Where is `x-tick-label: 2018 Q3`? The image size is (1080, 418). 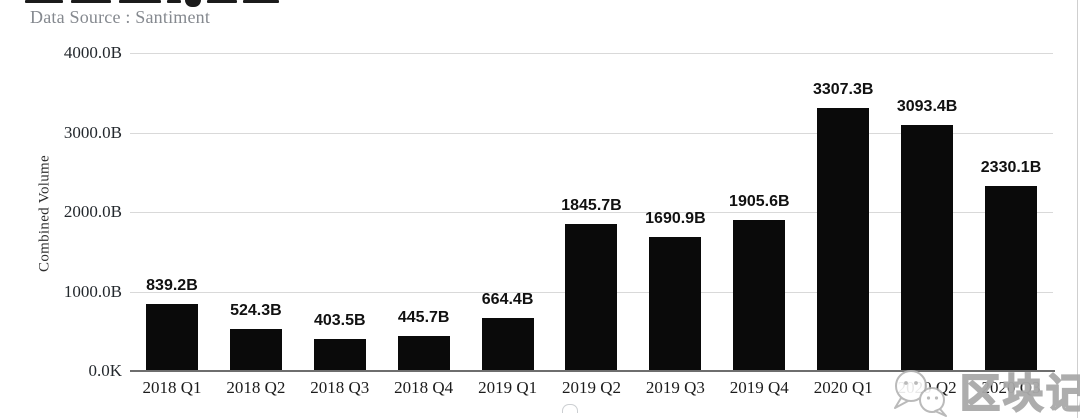
x-tick-label: 2018 Q3 is located at coordinates (340, 387).